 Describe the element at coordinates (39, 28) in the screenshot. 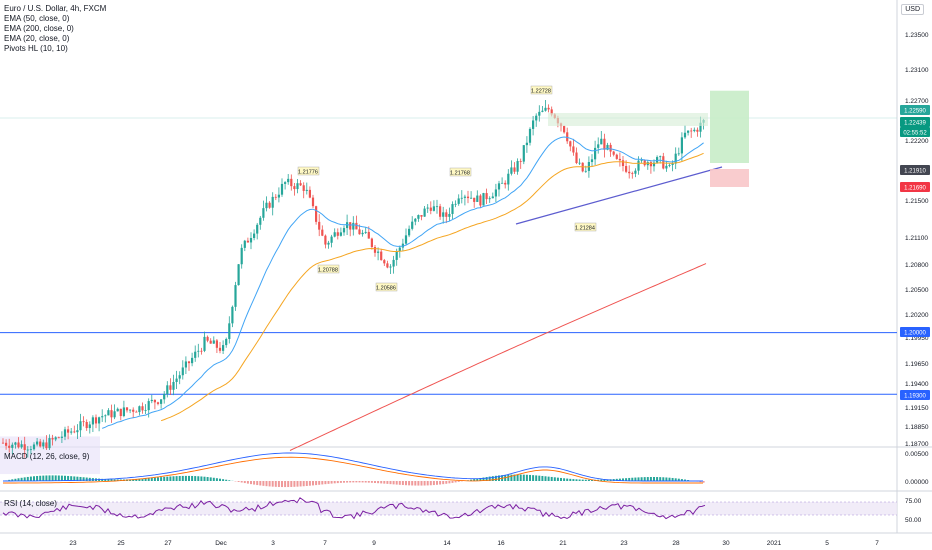

I see `indicator-ema200: EMA (200, close, 0)` at that location.